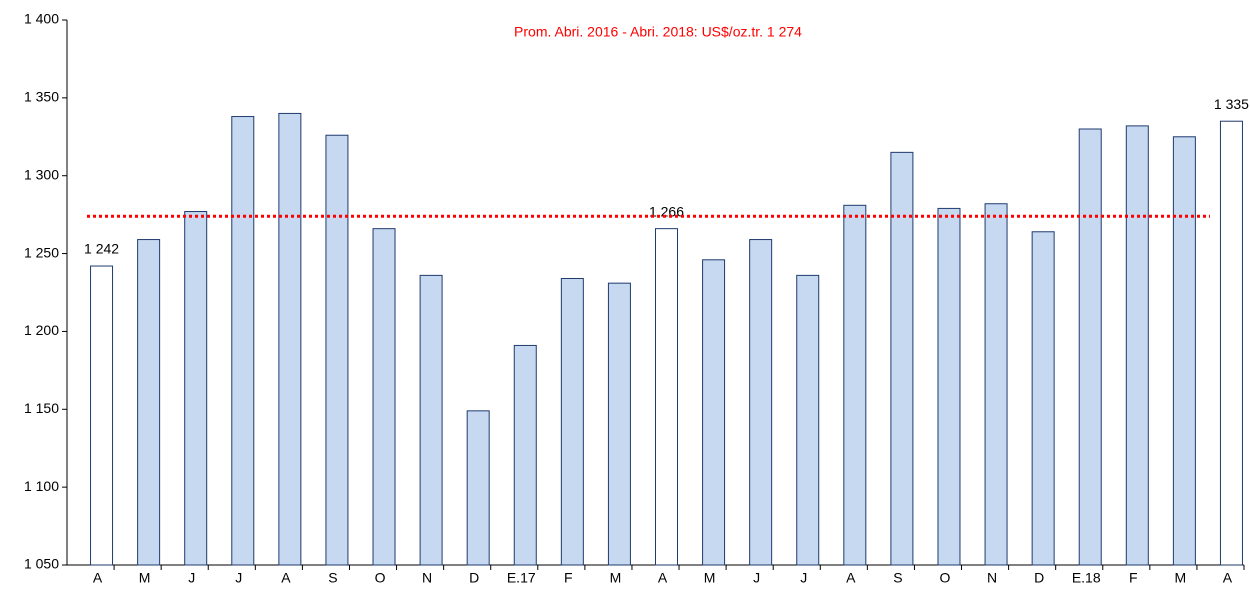 This screenshot has width=1250, height=592. I want to click on value-label: 1 242, so click(101, 249).